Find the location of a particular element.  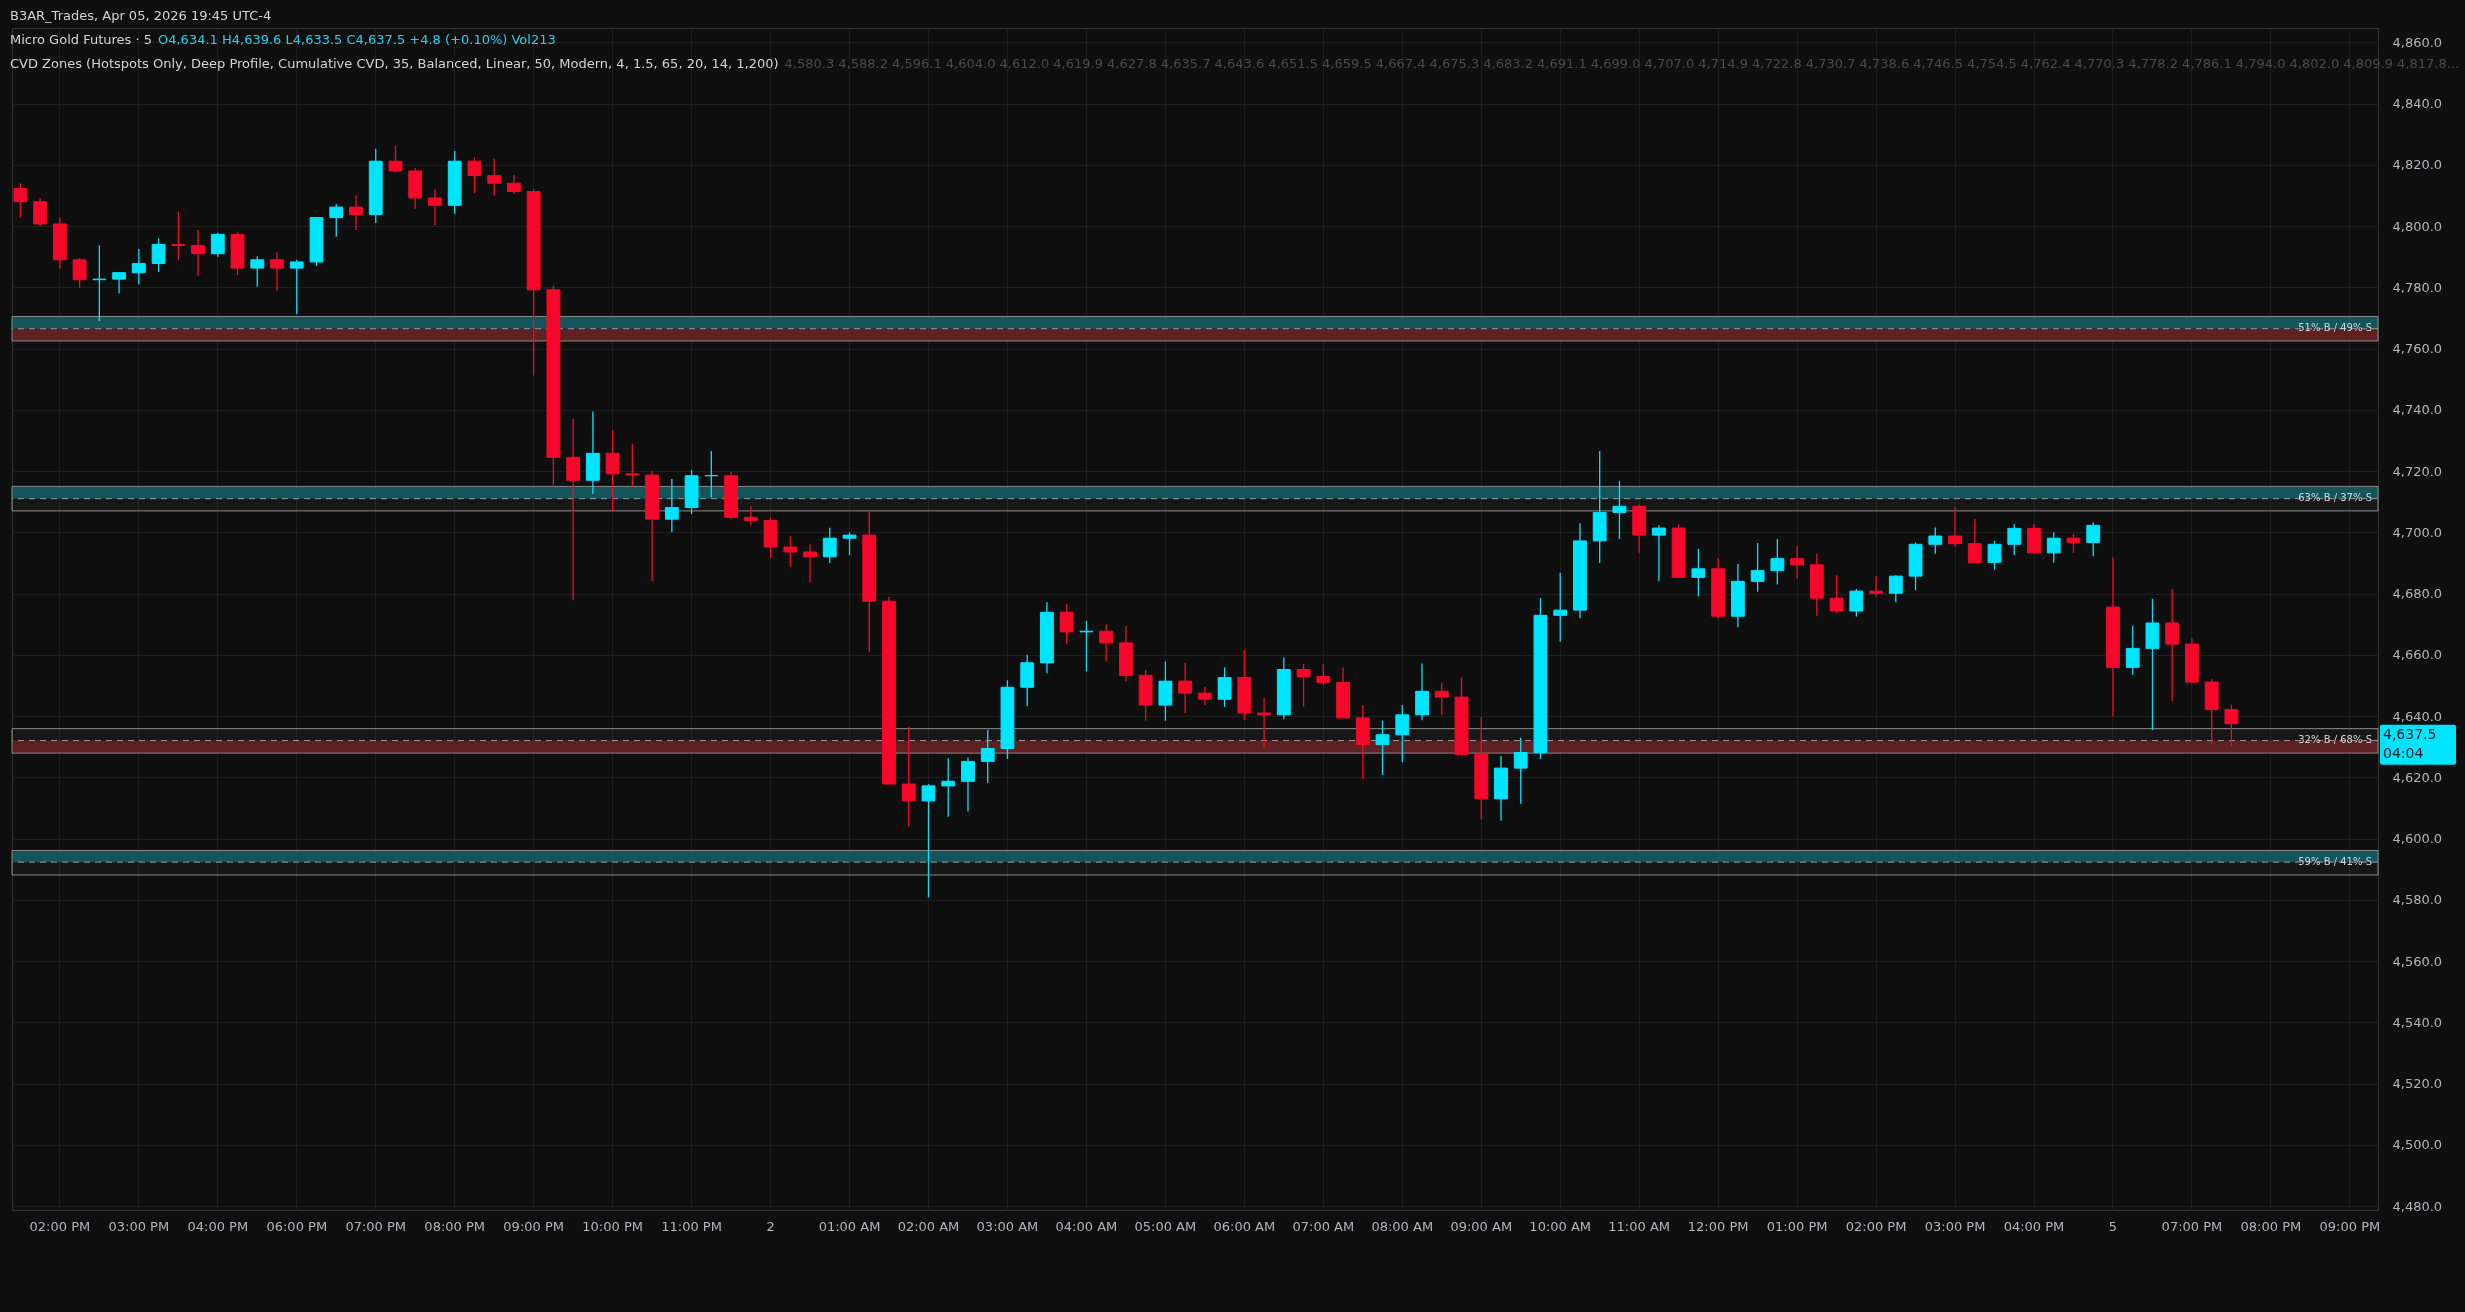

y-tick-label: 4,680.0 is located at coordinates (2417, 594).